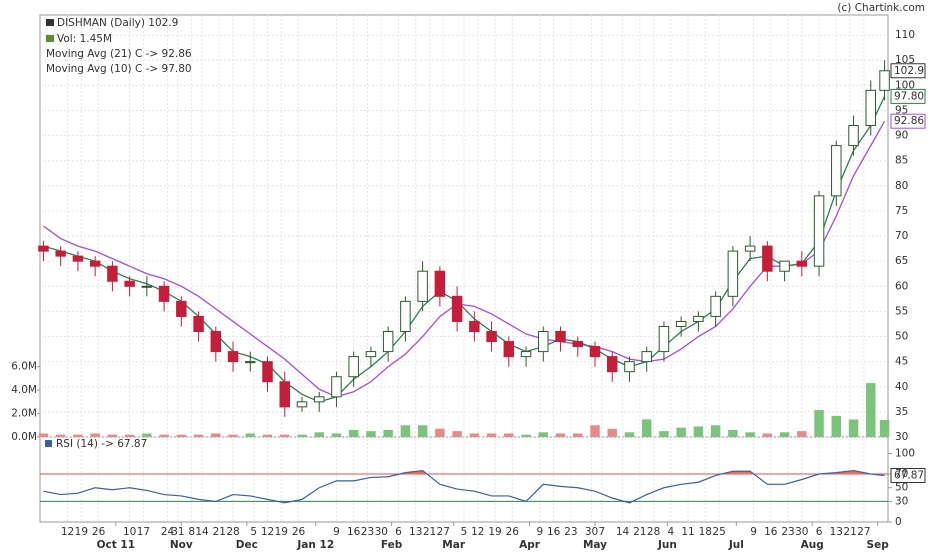  What do you see at coordinates (901, 110) in the screenshot?
I see `y-tick-label: 95` at bounding box center [901, 110].